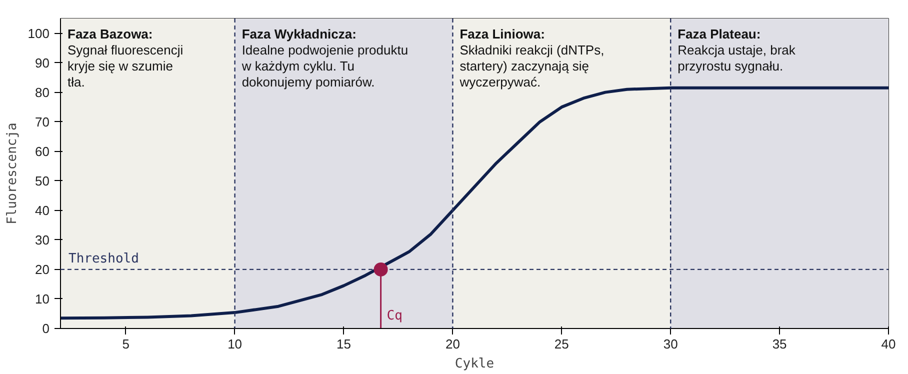  Describe the element at coordinates (452, 344) in the screenshot. I see `x-tick-label: 20` at that location.